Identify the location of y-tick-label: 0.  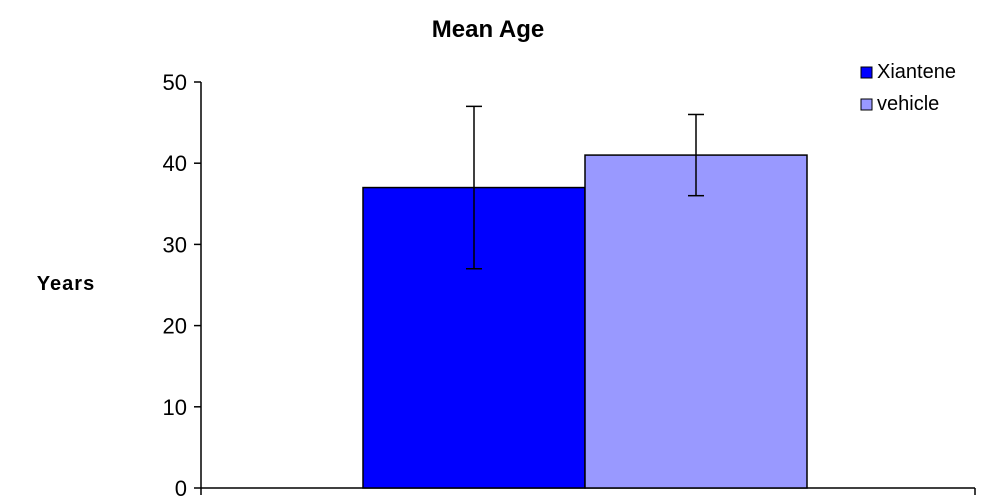
(181, 486).